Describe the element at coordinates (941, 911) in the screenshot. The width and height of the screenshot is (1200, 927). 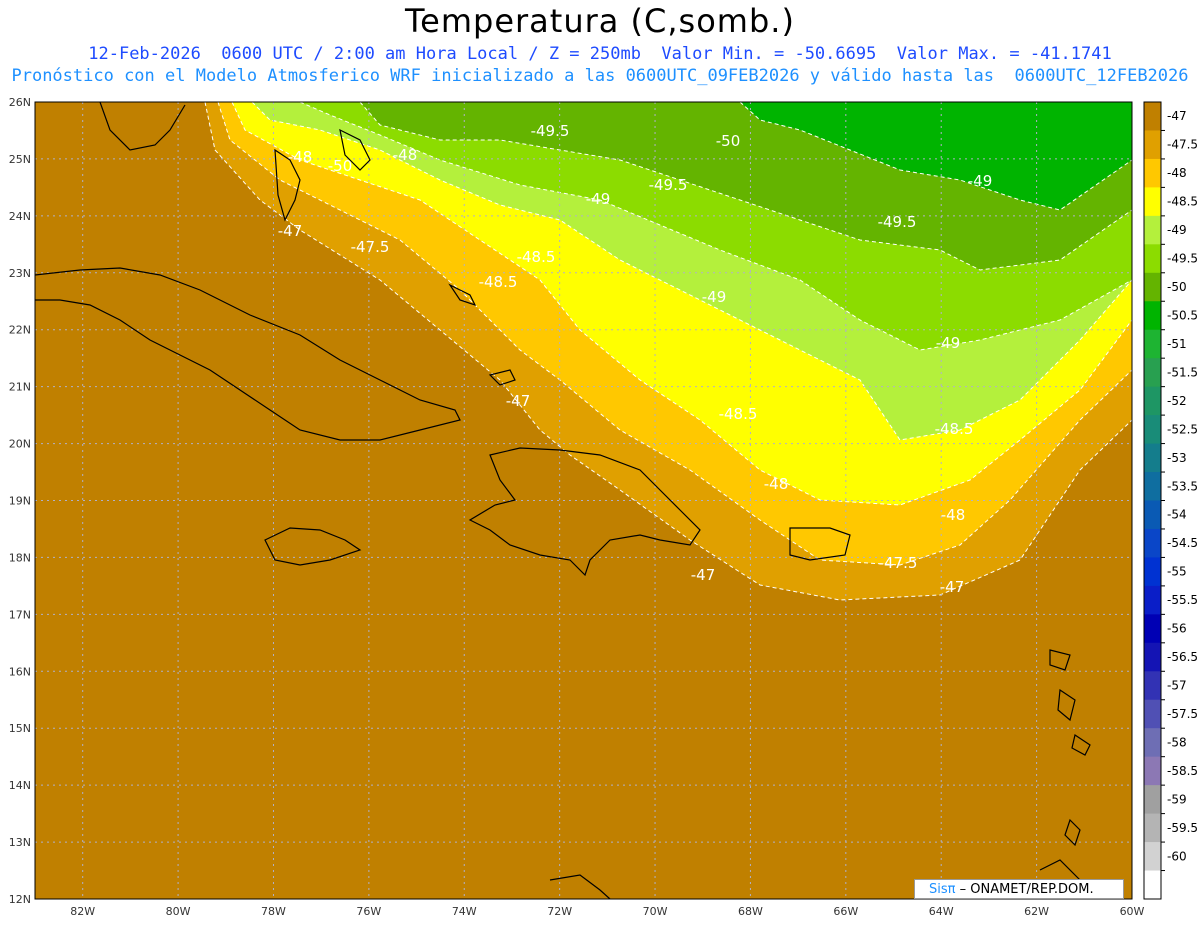
I see `longitude-label: 64W` at that location.